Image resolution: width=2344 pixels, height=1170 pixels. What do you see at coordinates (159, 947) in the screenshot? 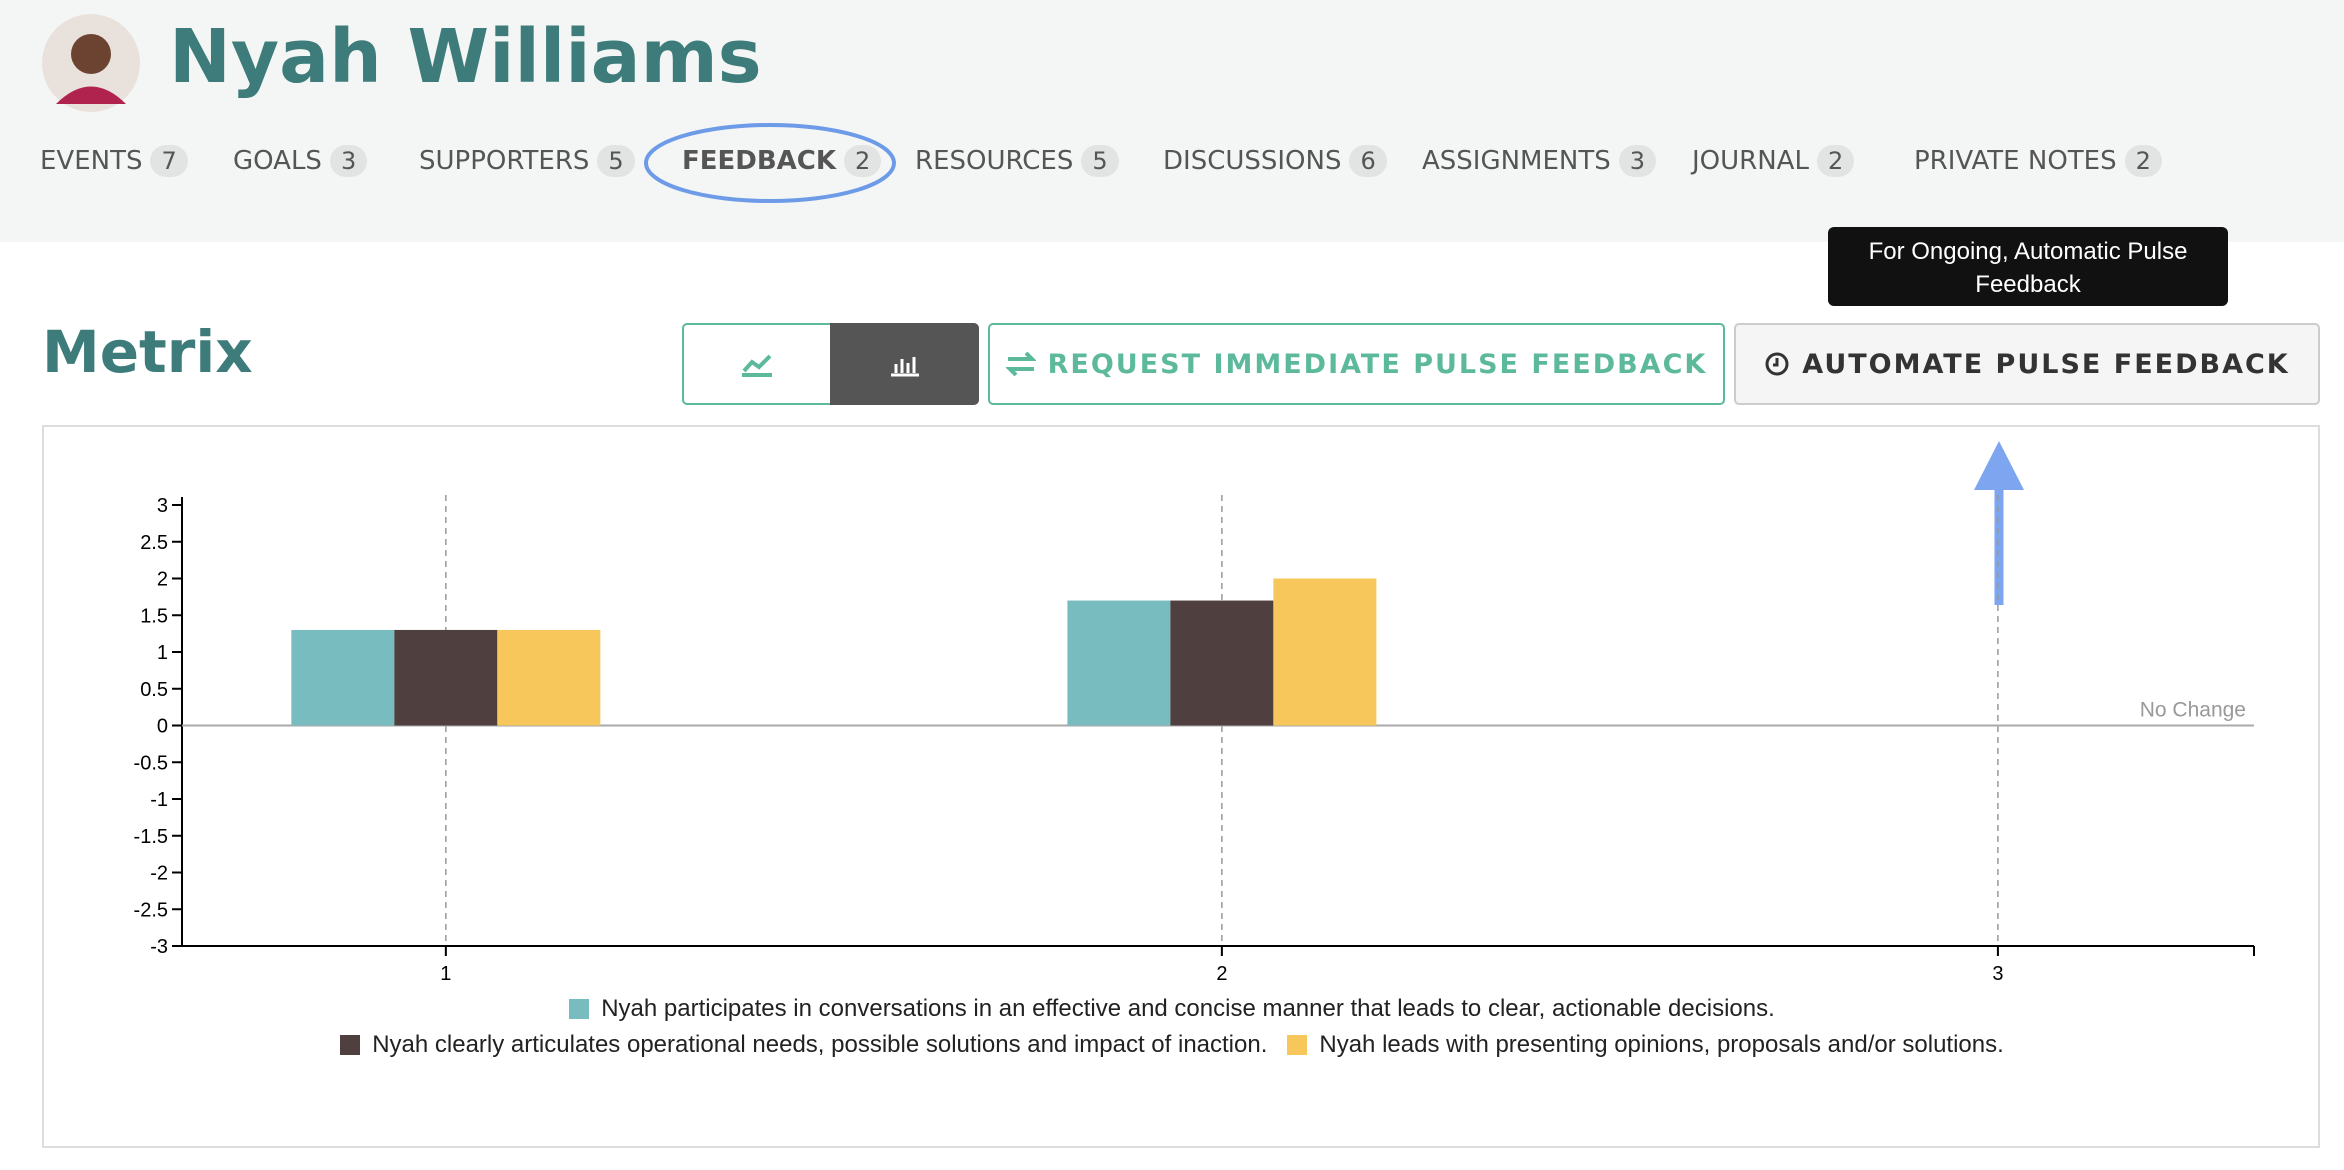
I see `y-tick-label: -3` at bounding box center [159, 947].